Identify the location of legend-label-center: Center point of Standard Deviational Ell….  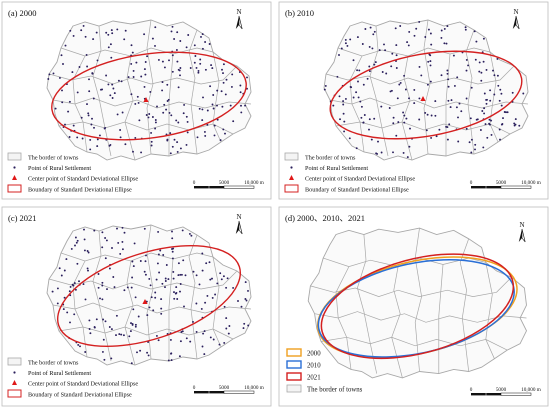
(360, 179).